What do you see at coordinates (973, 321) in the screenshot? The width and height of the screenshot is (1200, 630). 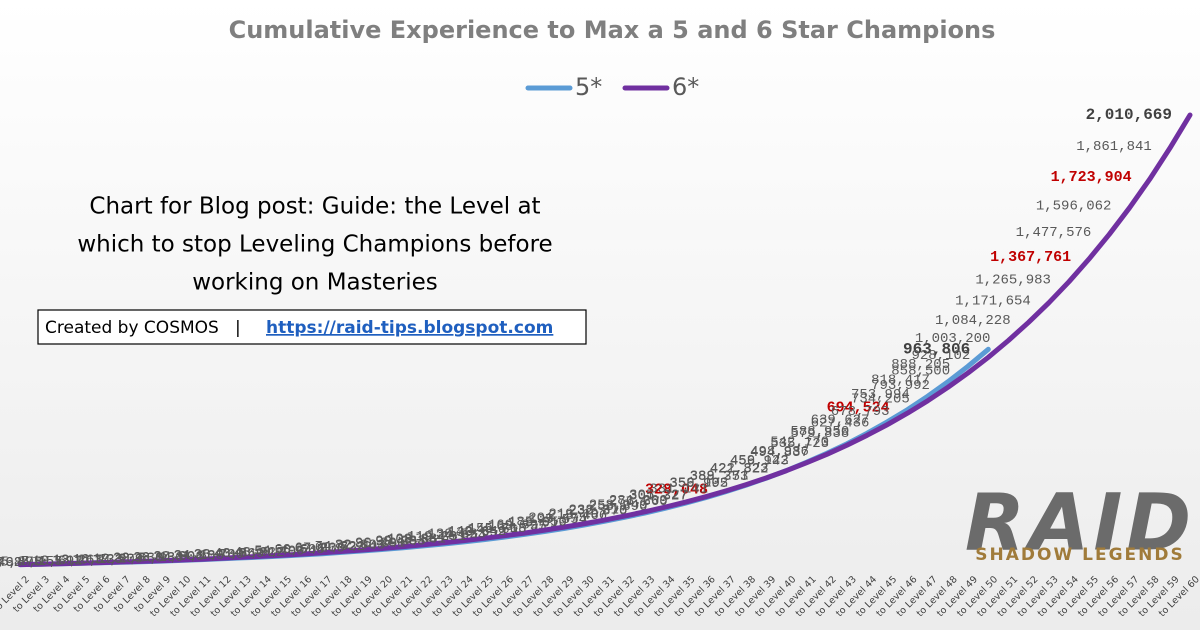 I see `data-label: 1,084,228` at bounding box center [973, 321].